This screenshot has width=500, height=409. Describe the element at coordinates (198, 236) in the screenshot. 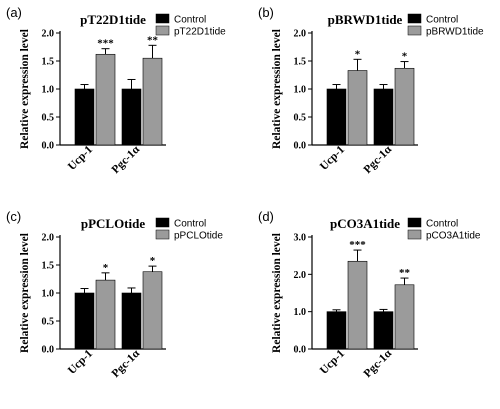

I see `legend-entry: pPCLOtide` at that location.